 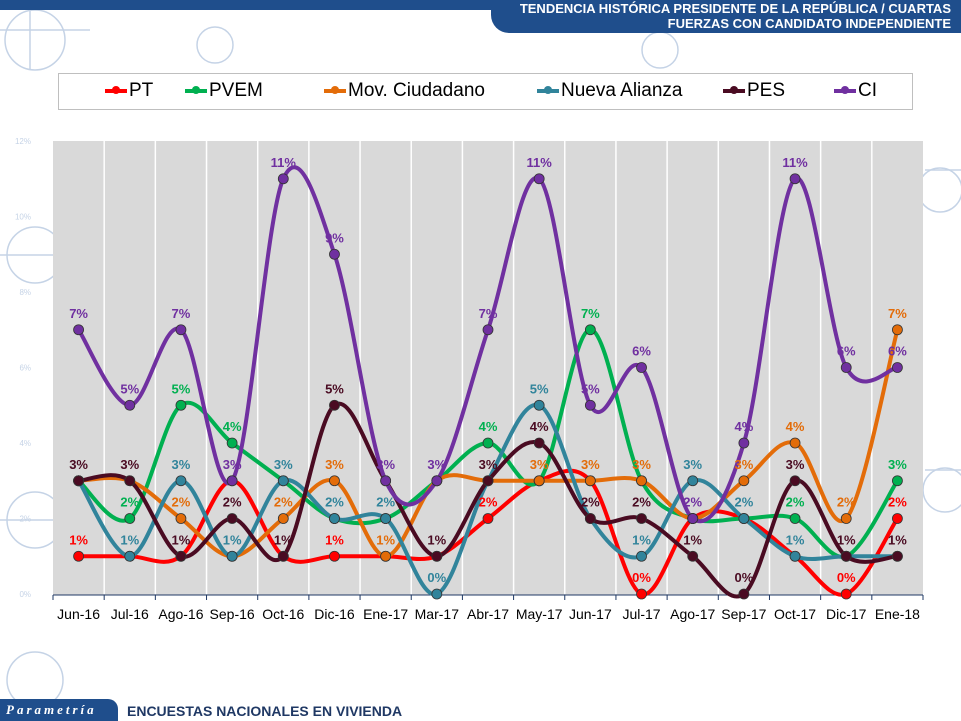 I want to click on data-label-pes: 5%, so click(x=334, y=388).